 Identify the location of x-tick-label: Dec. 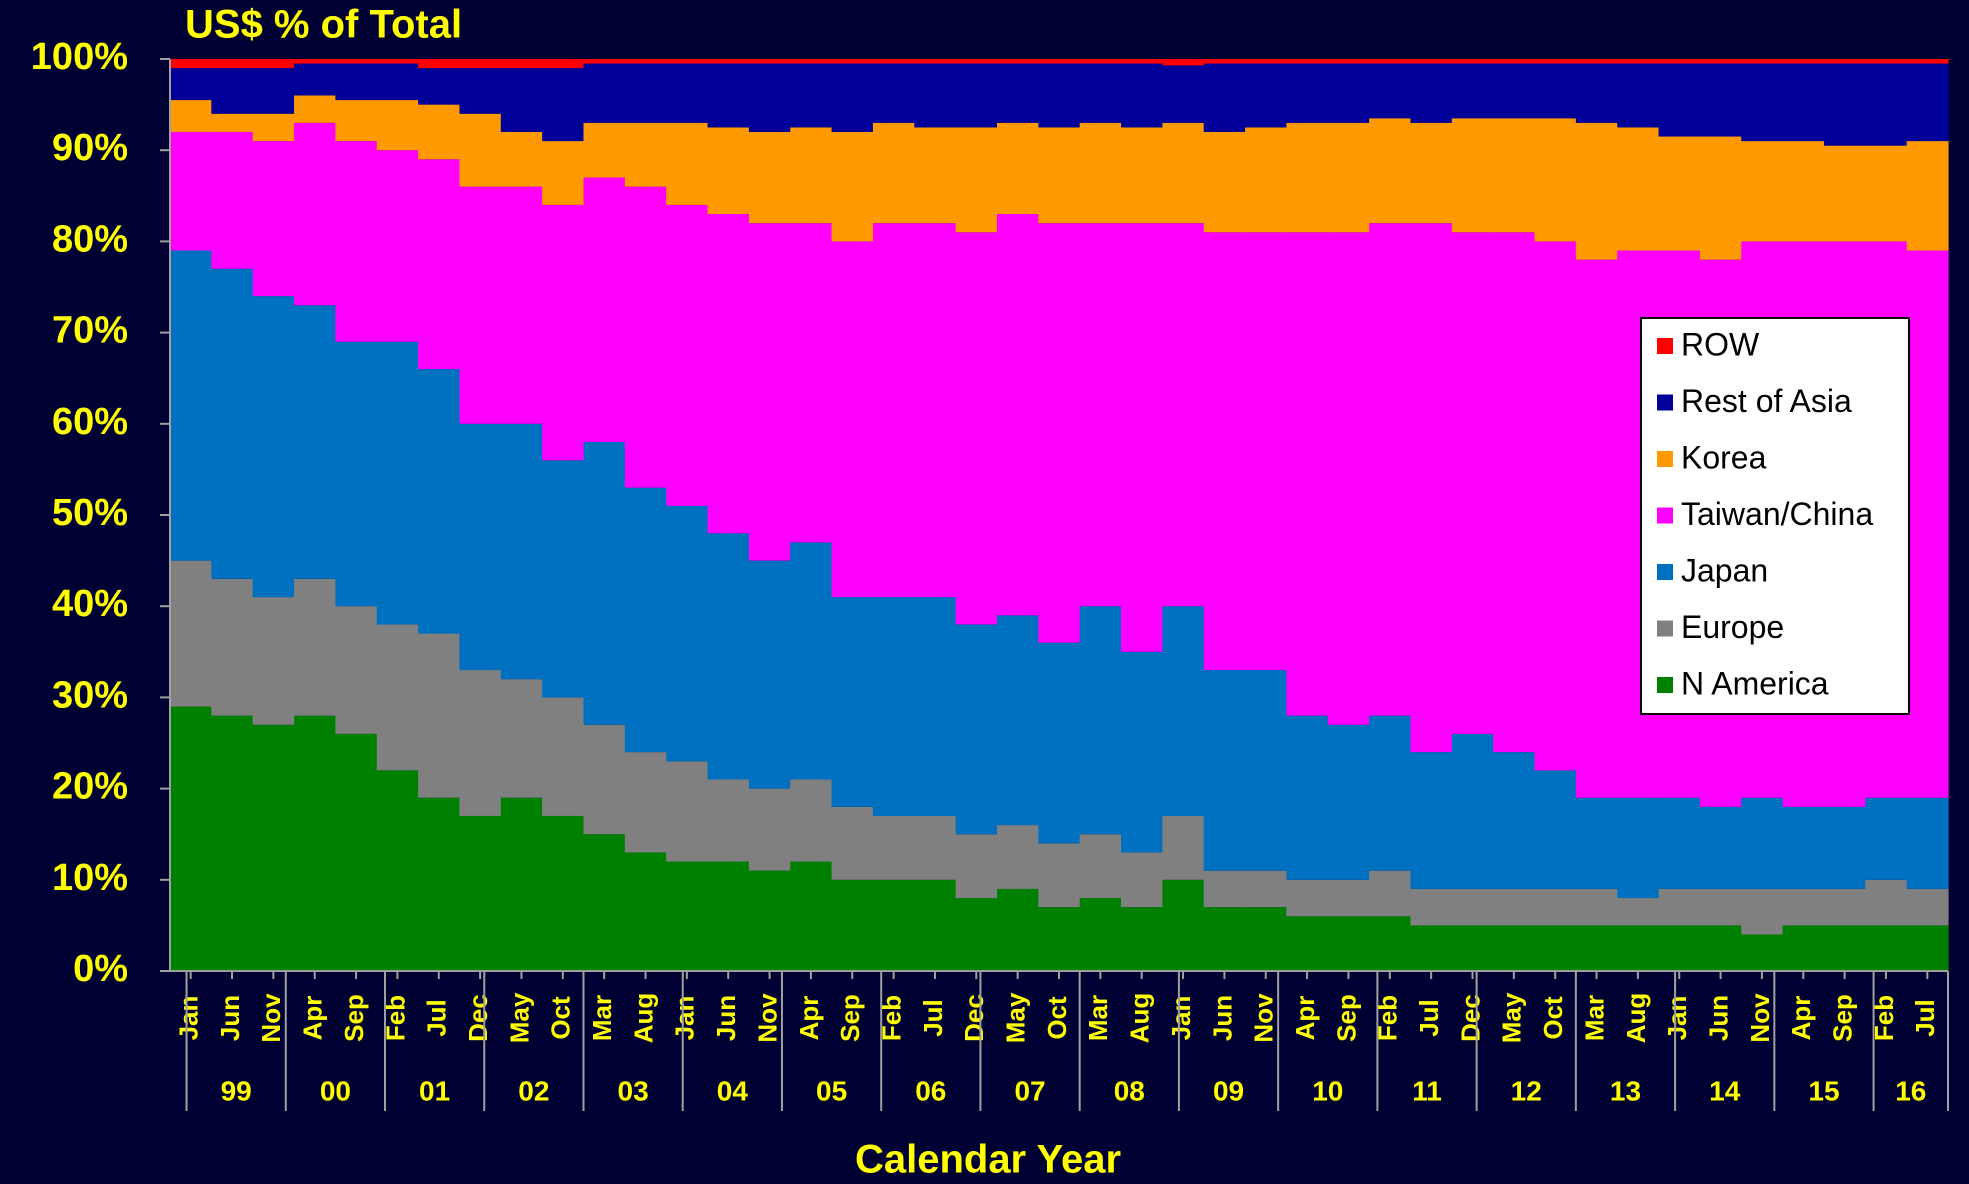
(1470, 1018).